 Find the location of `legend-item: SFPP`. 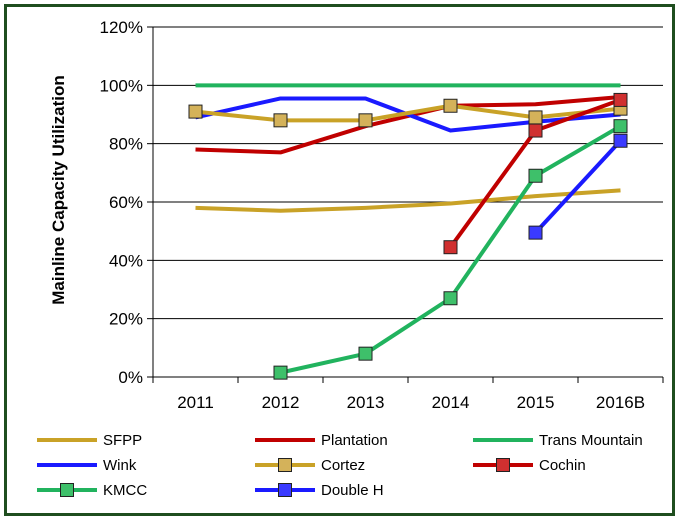

legend-item: SFPP is located at coordinates (89, 440).